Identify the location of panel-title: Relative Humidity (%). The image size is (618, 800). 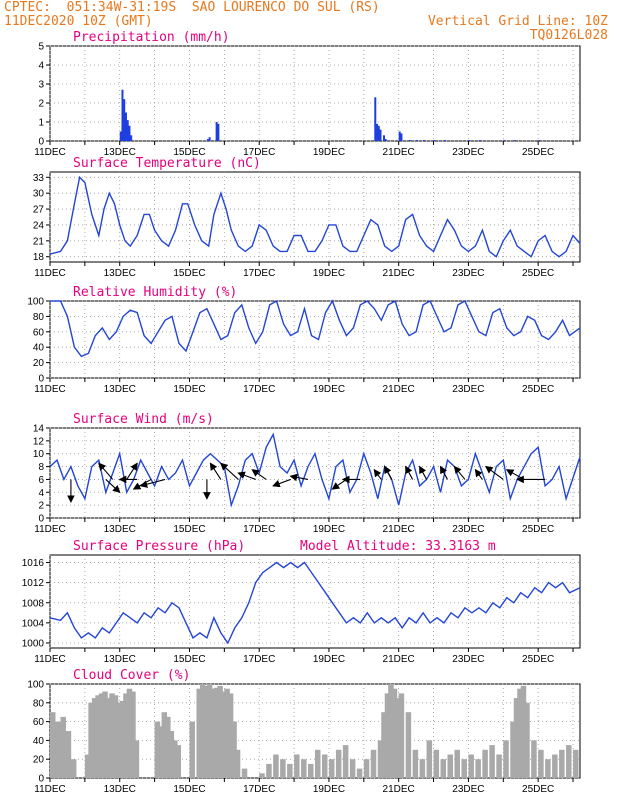
(155, 292).